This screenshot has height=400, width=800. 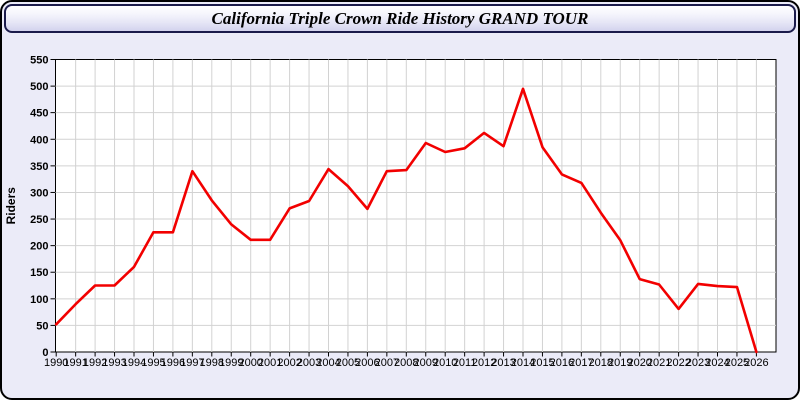 I want to click on y-tick-label: 400, so click(x=39, y=140).